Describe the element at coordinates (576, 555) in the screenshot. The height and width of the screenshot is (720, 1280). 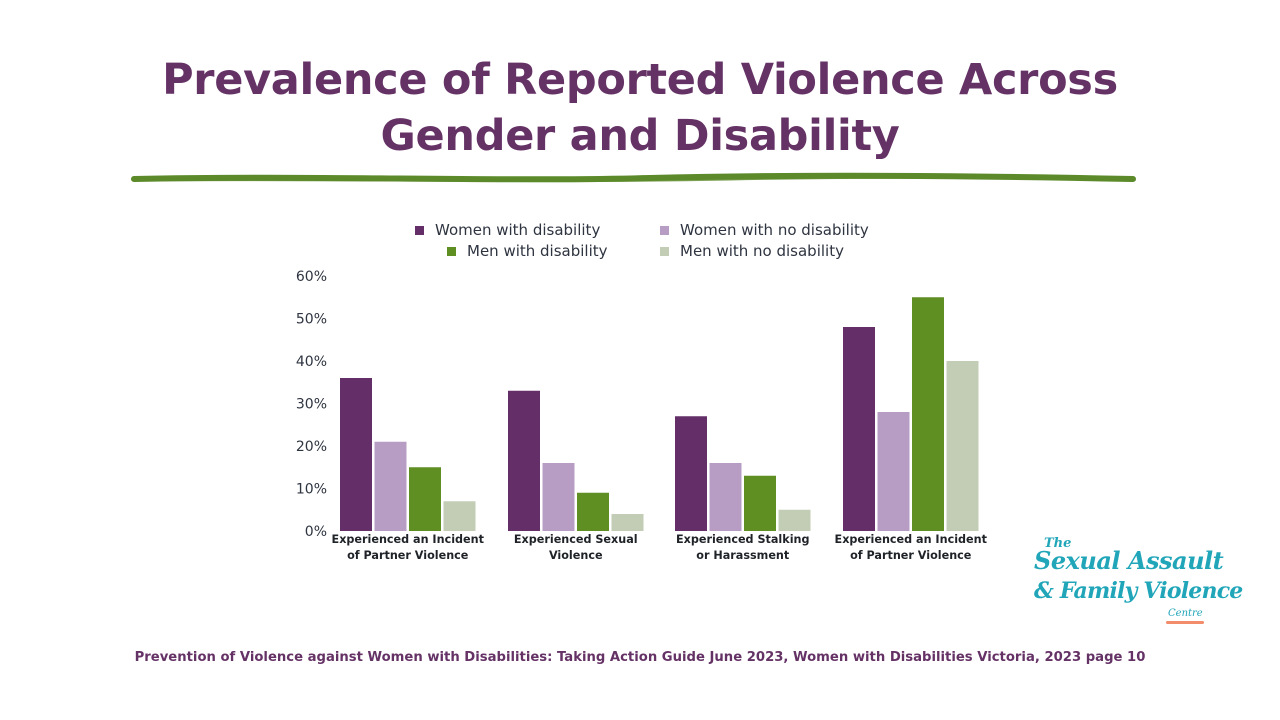
I see `x-category-label: Violence` at that location.